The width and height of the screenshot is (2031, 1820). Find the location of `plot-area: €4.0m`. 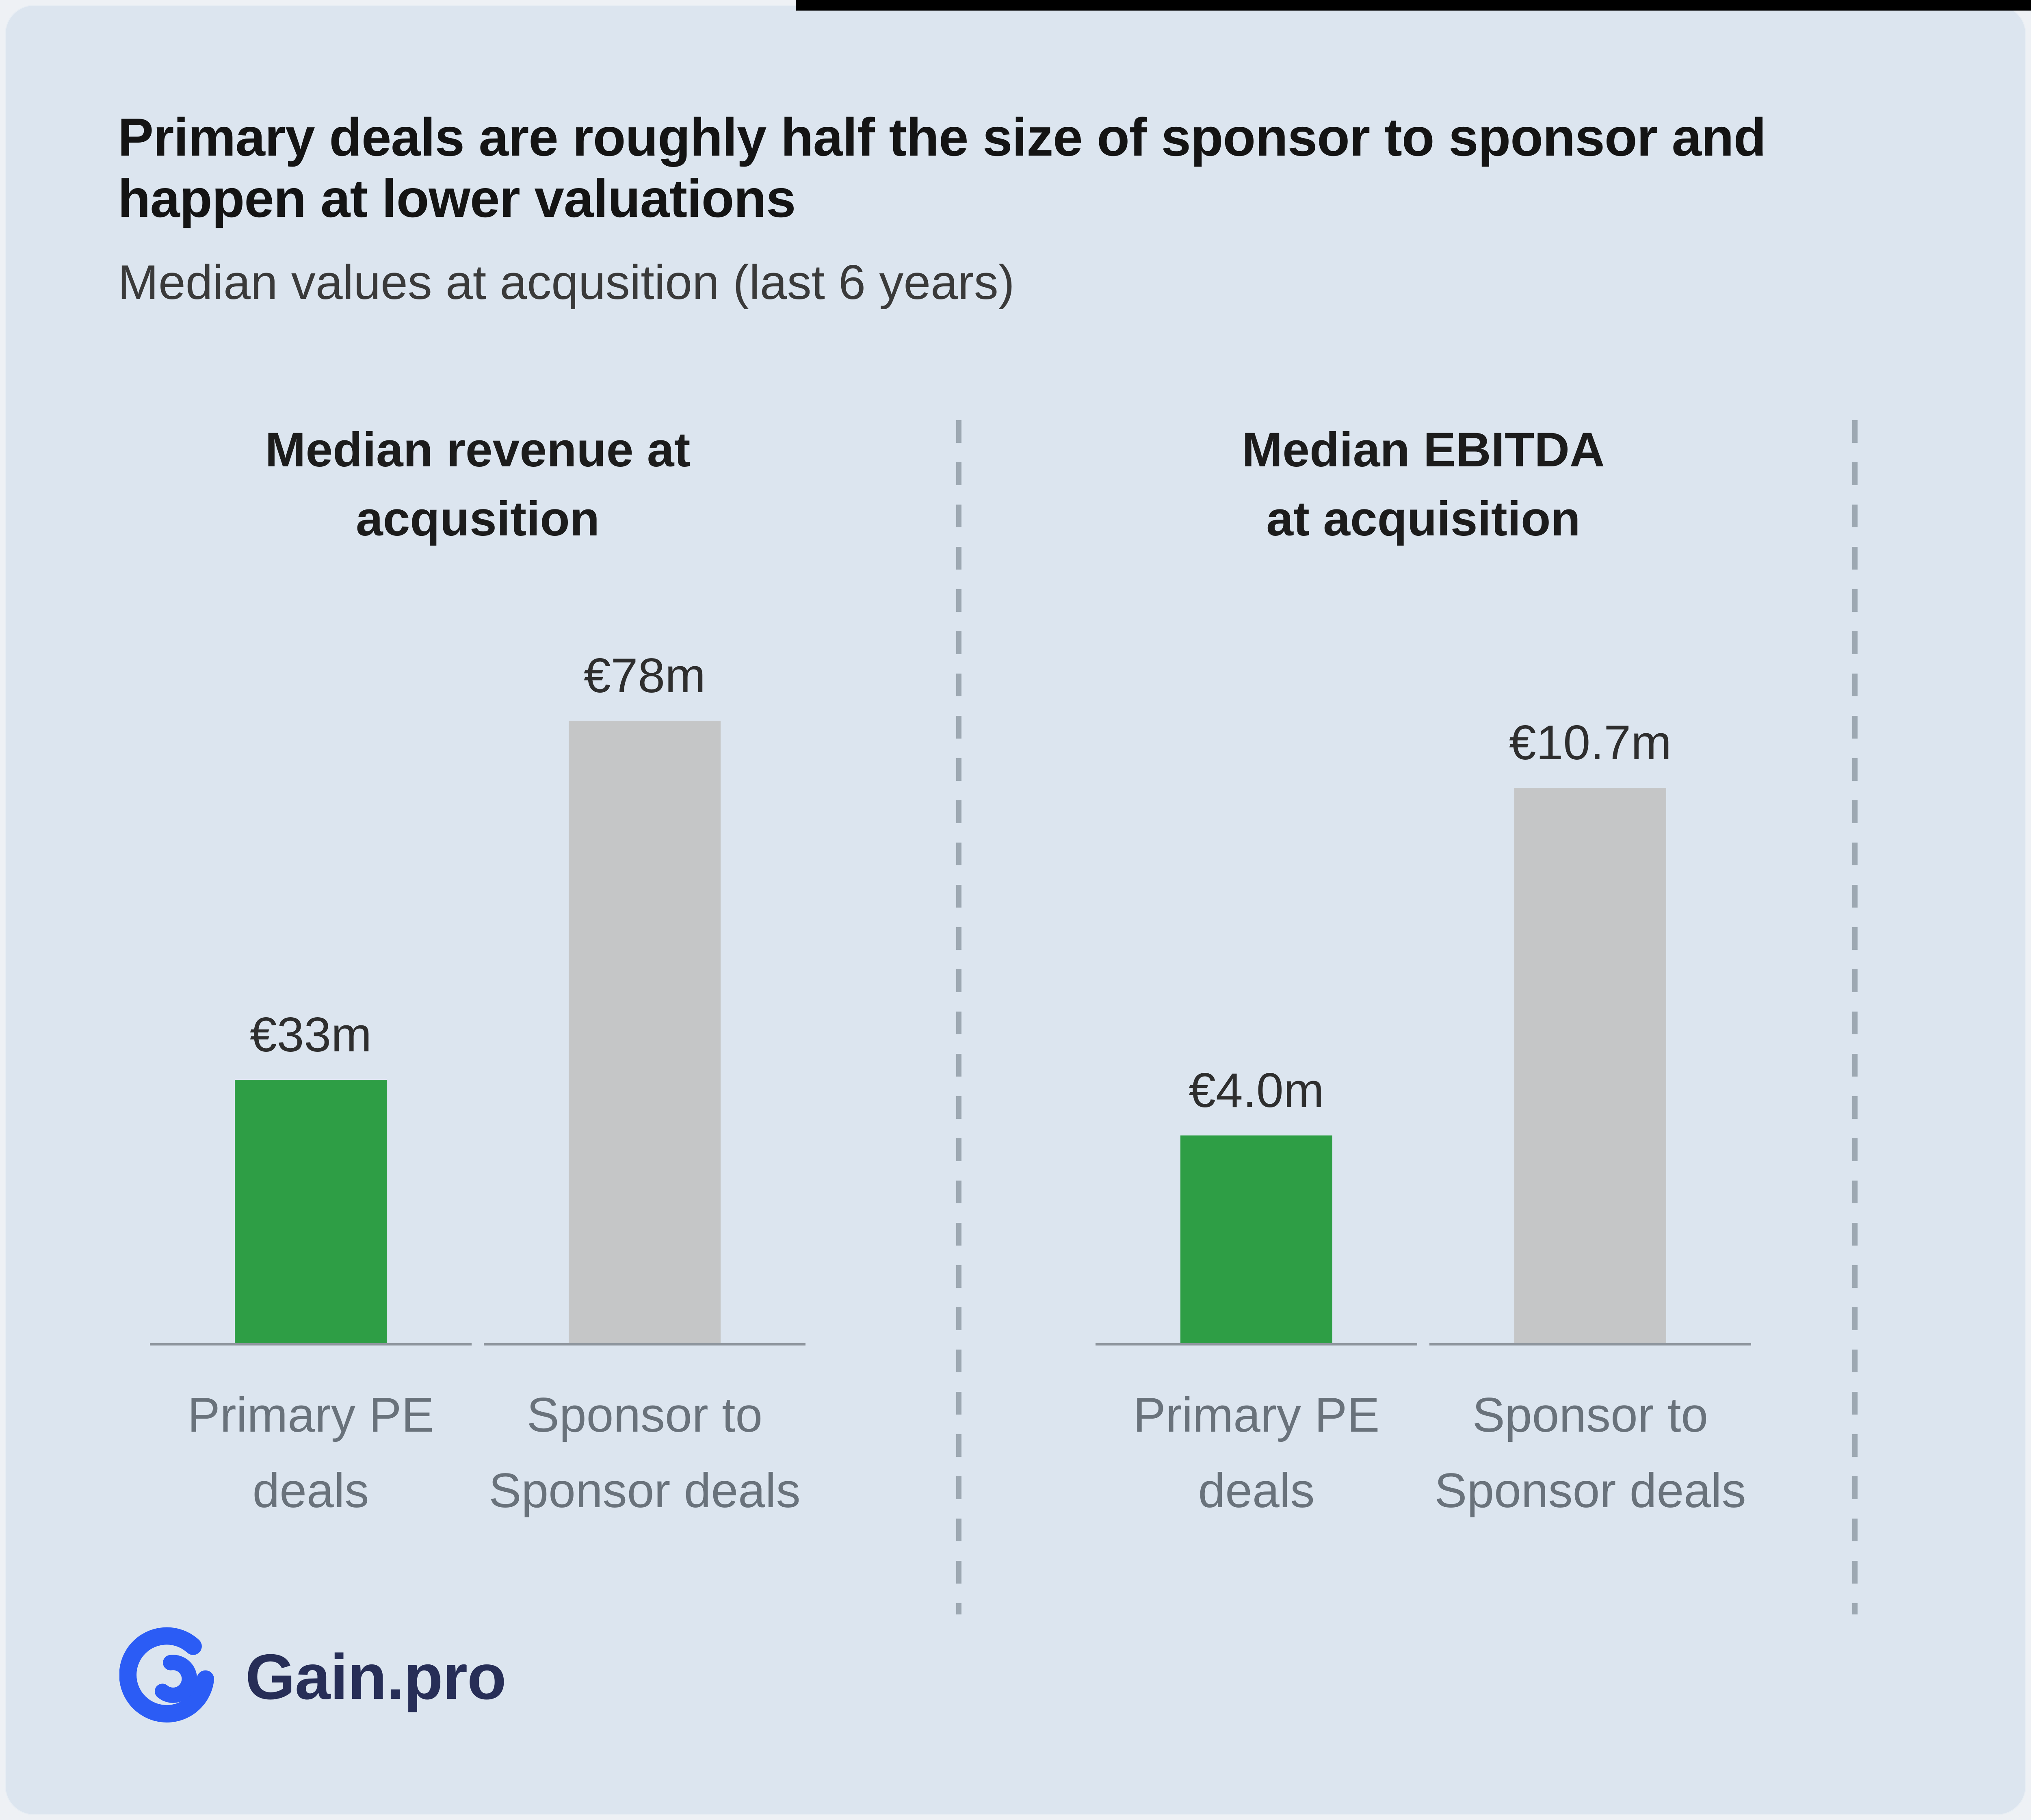

plot-area: €4.0m is located at coordinates (1256, 972).